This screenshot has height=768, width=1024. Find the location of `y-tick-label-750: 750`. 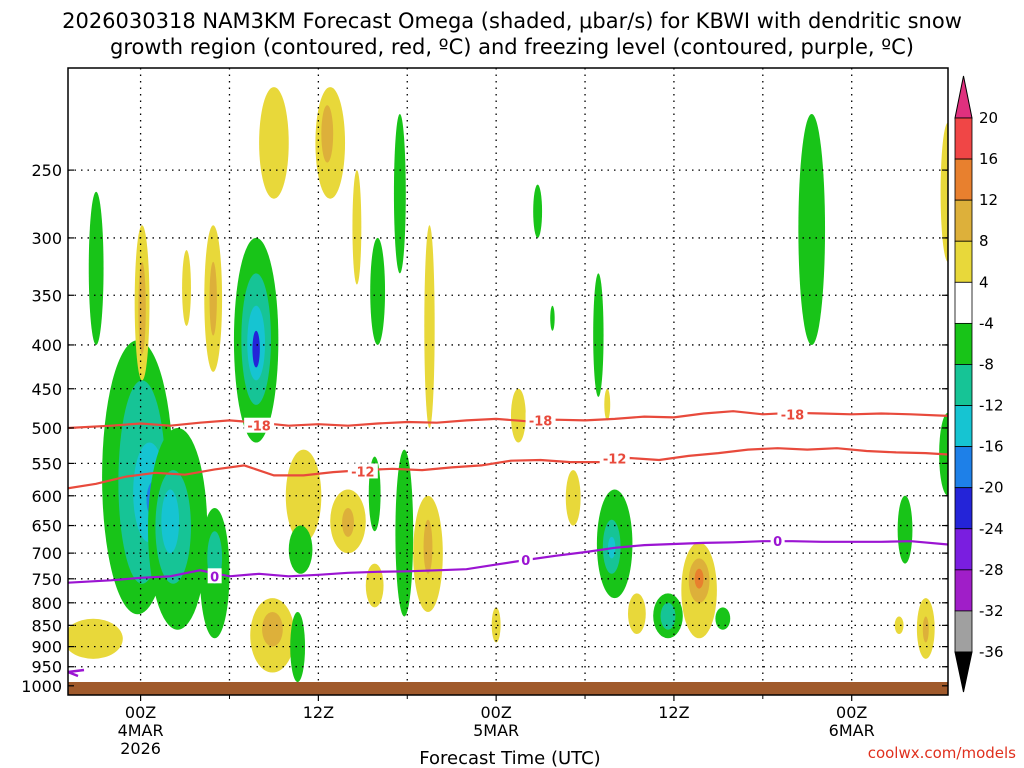

y-tick-label-750: 750 is located at coordinates (46, 579).